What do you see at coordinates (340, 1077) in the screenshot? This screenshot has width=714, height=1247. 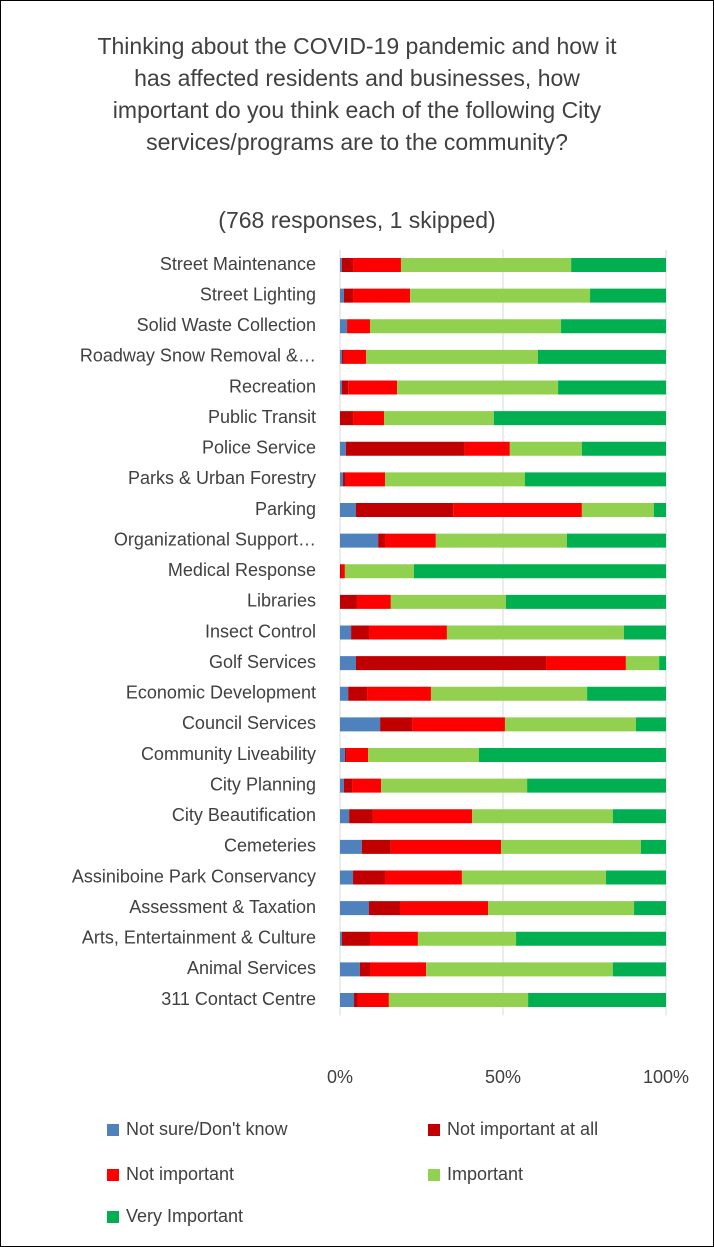 I see `x-tick-label: 0%` at bounding box center [340, 1077].